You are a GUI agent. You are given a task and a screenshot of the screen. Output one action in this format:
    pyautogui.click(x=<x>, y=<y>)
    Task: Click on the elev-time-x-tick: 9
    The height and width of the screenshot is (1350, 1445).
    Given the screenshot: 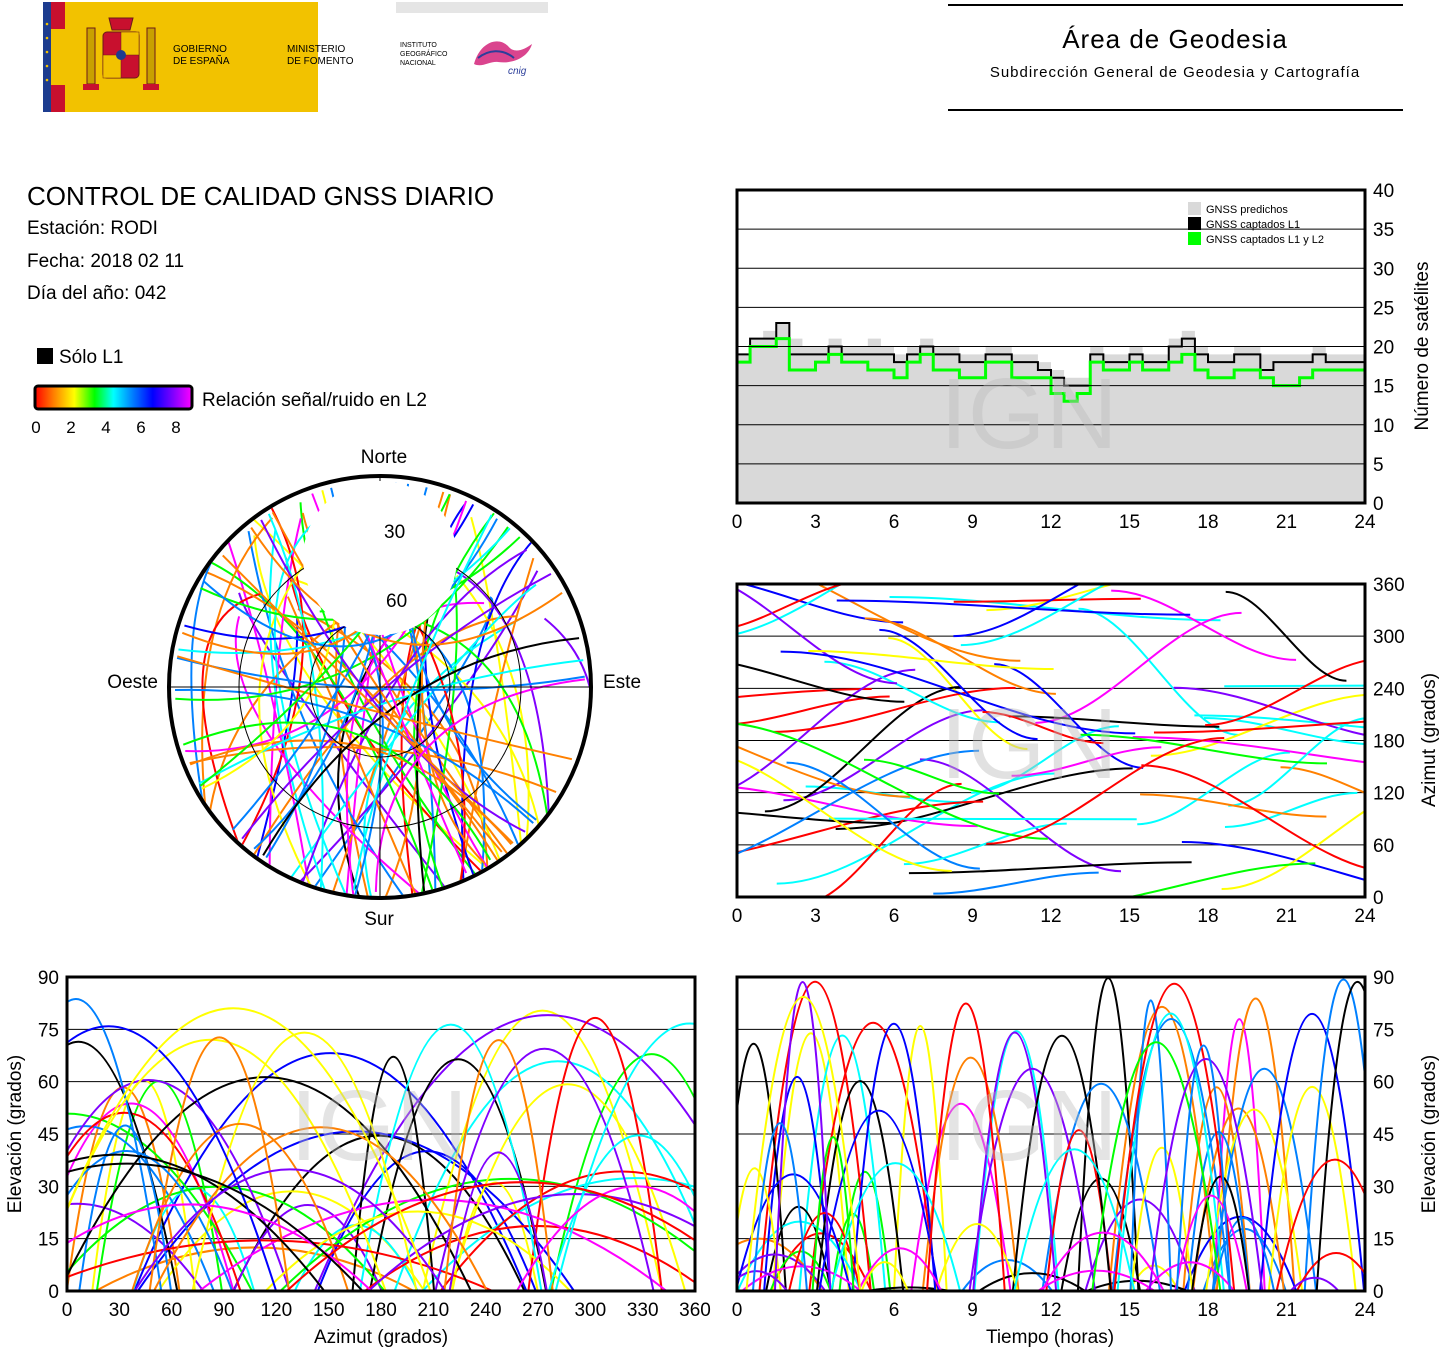 What is the action you would take?
    pyautogui.click(x=972, y=1310)
    